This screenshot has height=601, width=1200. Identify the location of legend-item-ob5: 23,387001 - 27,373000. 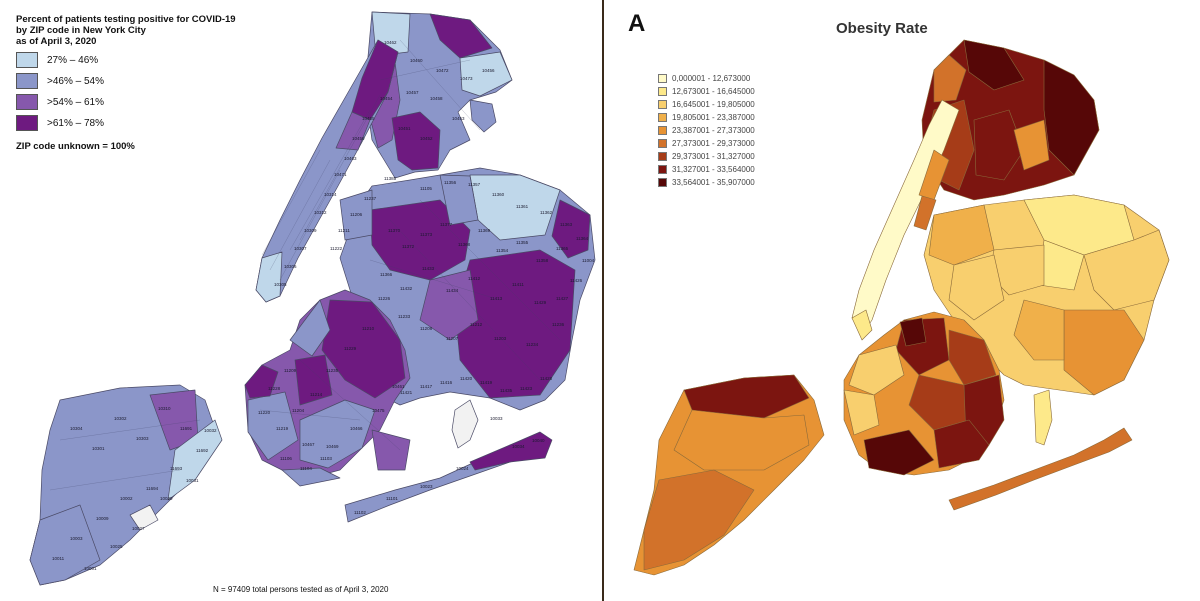
(706, 130).